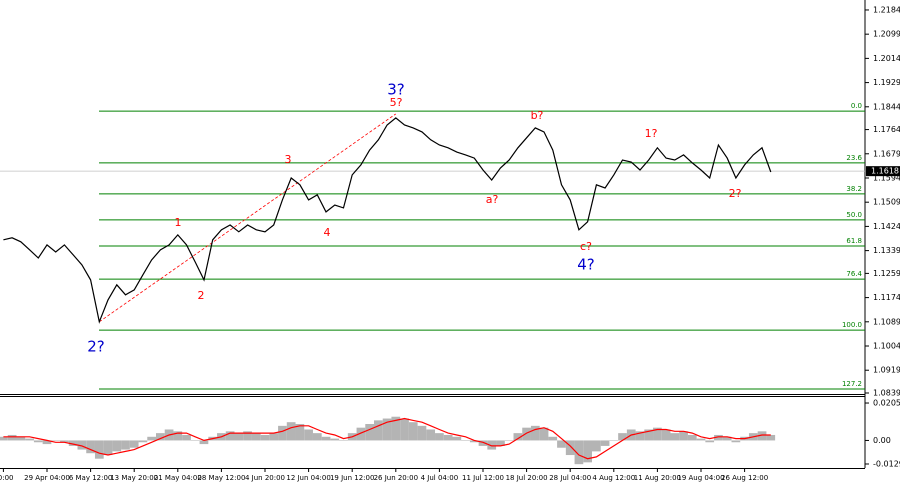 The image size is (900, 485). Describe the element at coordinates (886, 370) in the screenshot. I see `y-tick-label: 1.0919` at that location.